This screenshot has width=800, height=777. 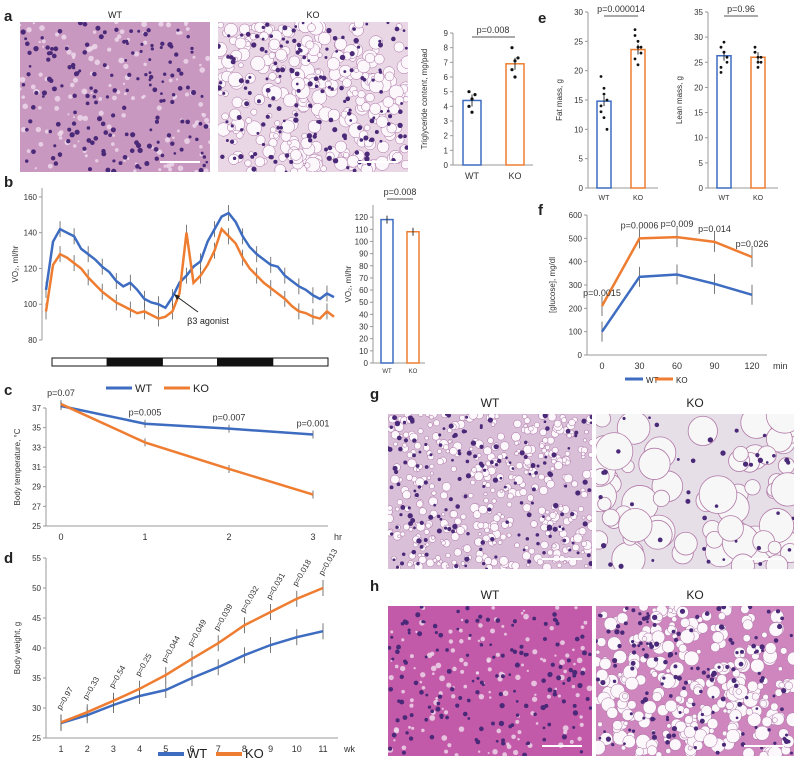 I want to click on panel-letter-g: g, so click(x=375, y=394).